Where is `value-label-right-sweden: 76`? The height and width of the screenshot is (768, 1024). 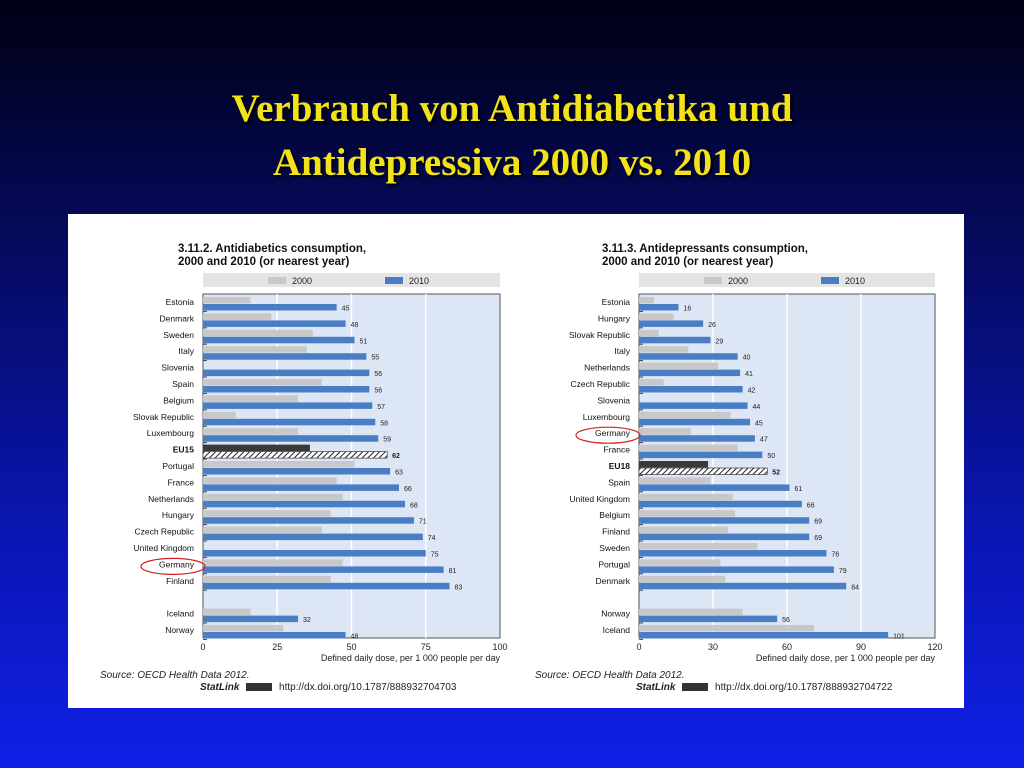
value-label-right-sweden: 76 is located at coordinates (835, 555).